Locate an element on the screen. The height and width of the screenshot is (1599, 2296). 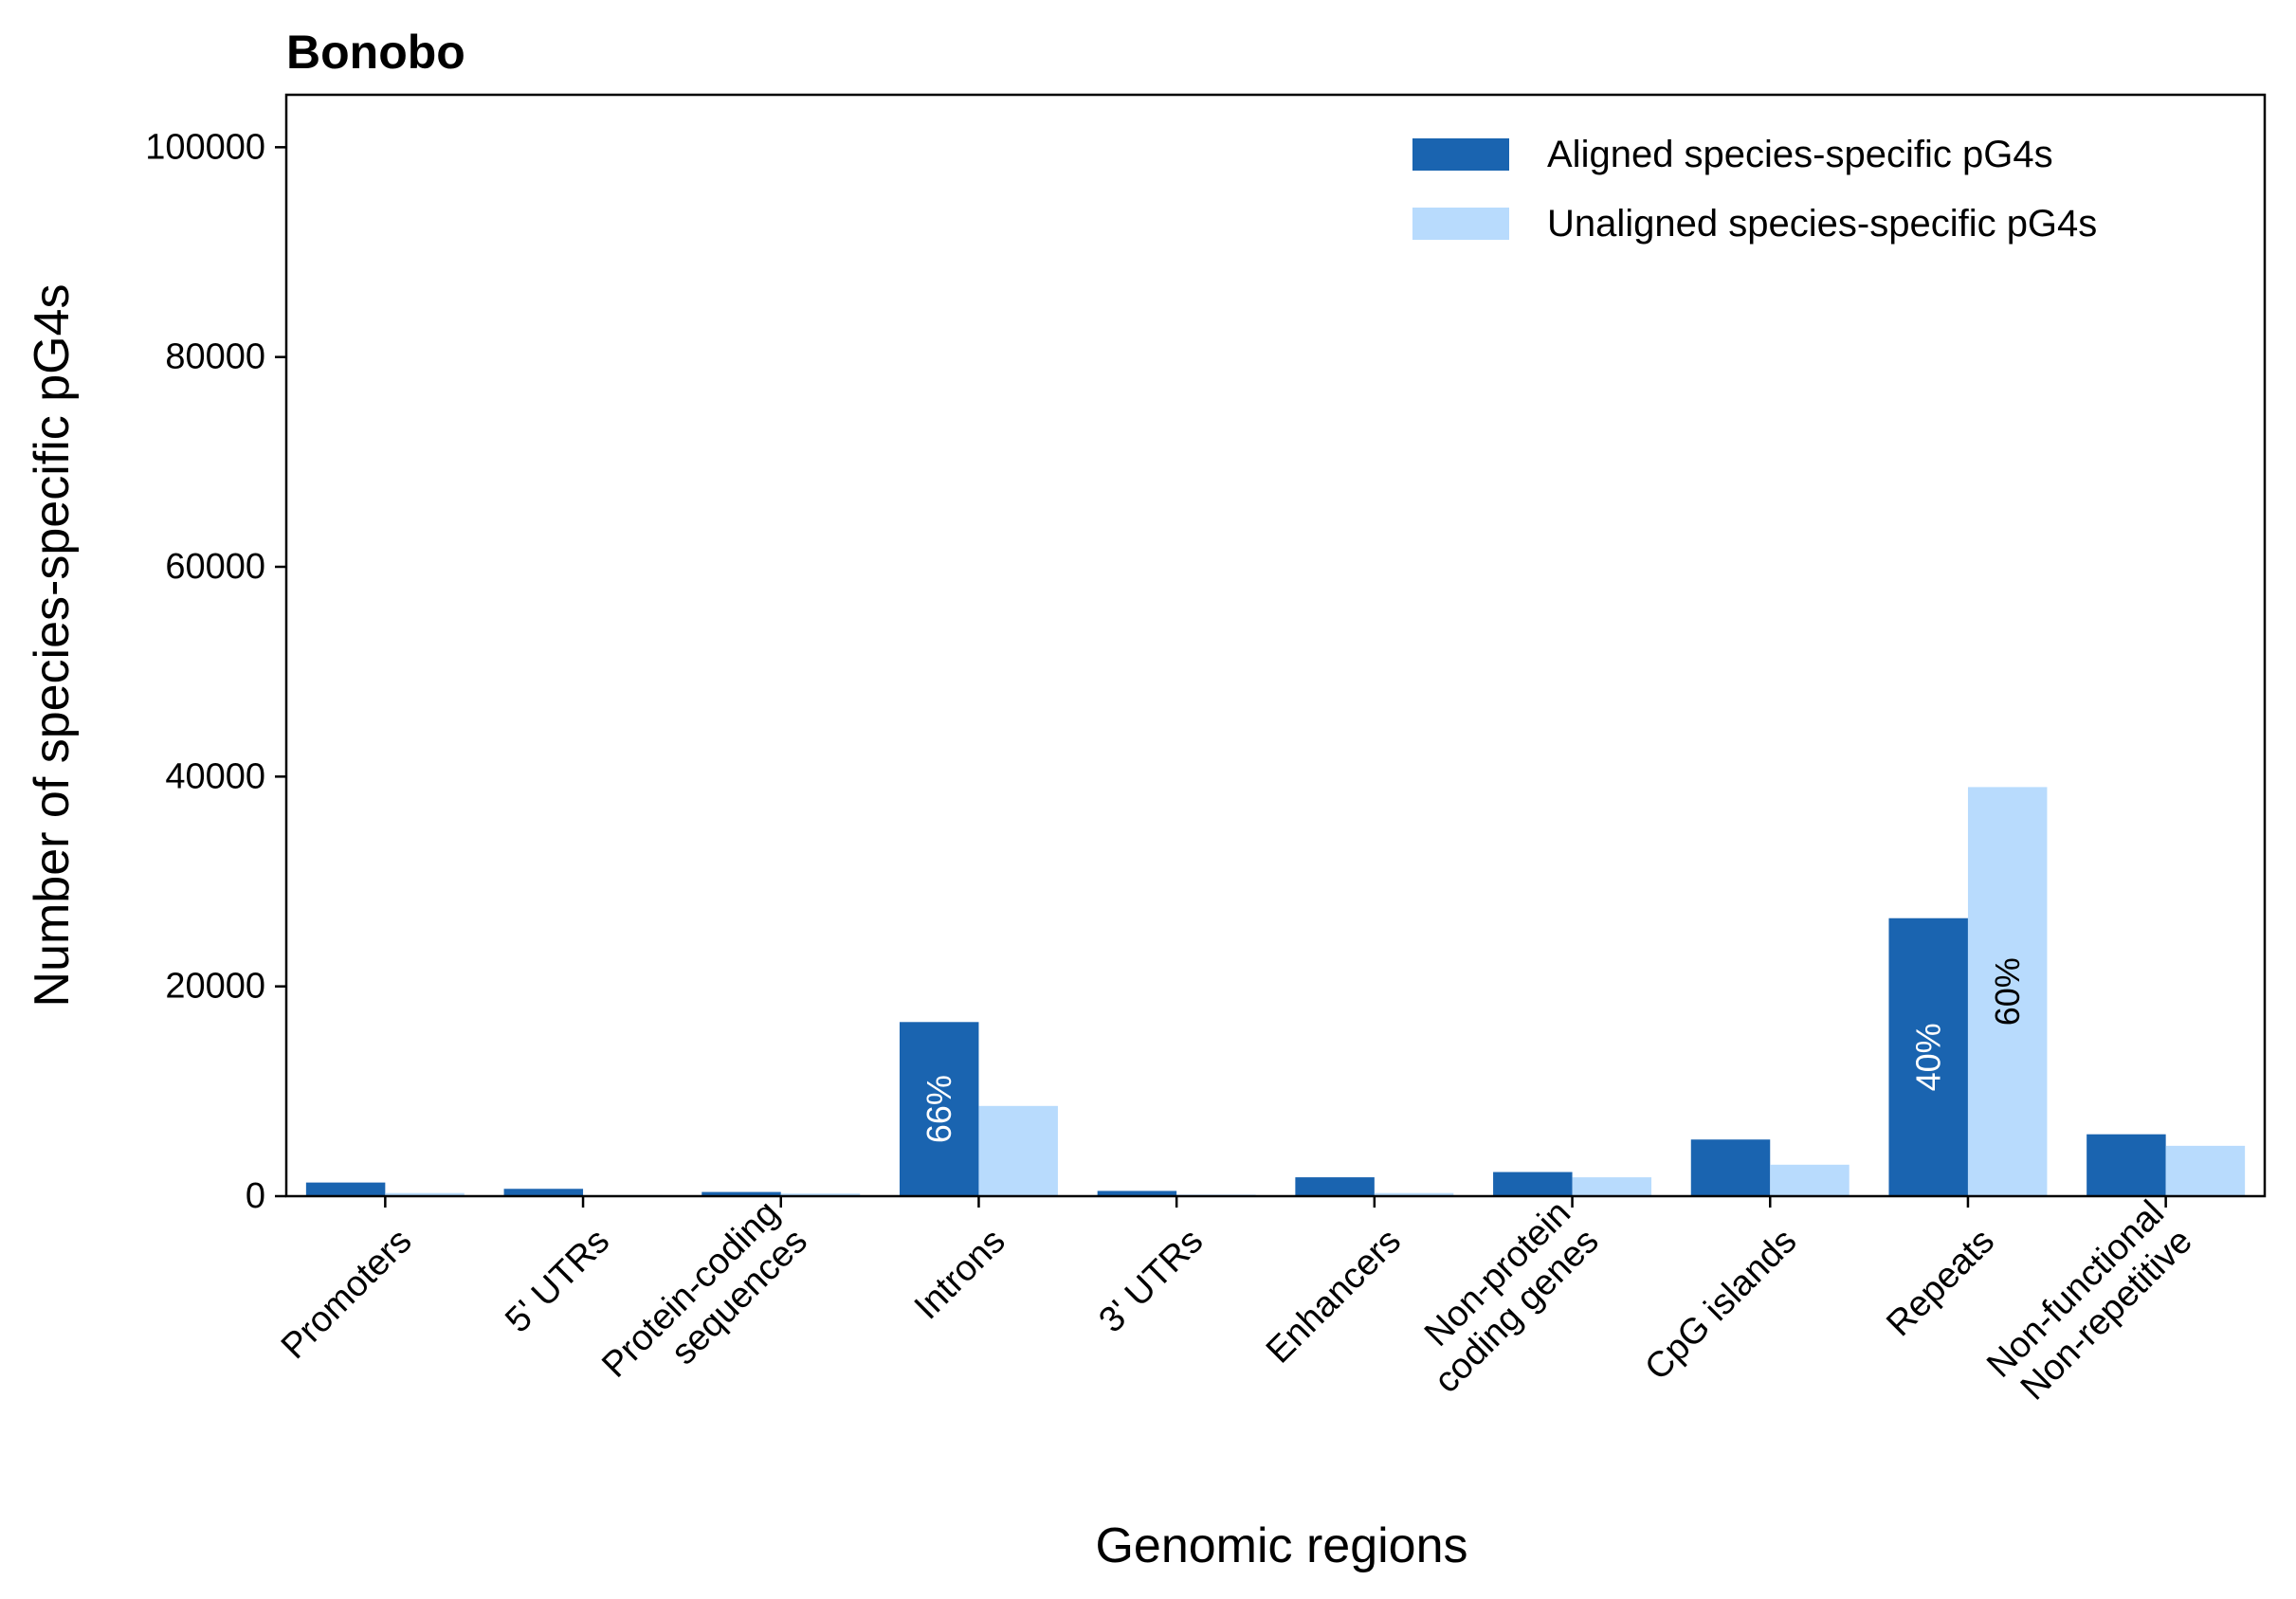
bar-annotation-1: 40% is located at coordinates (1928, 1057).